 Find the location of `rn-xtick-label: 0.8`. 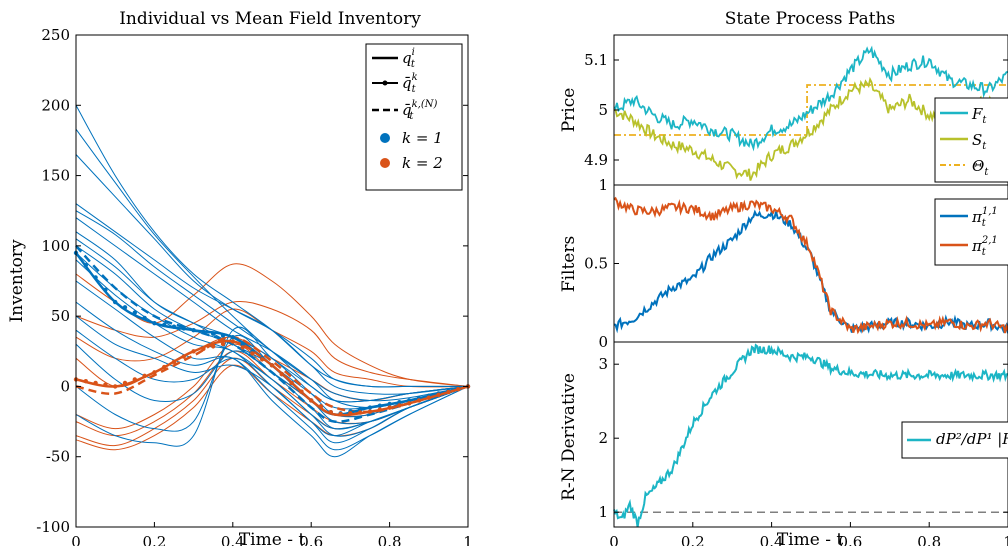

rn-xtick-label: 0.8 is located at coordinates (929, 539).